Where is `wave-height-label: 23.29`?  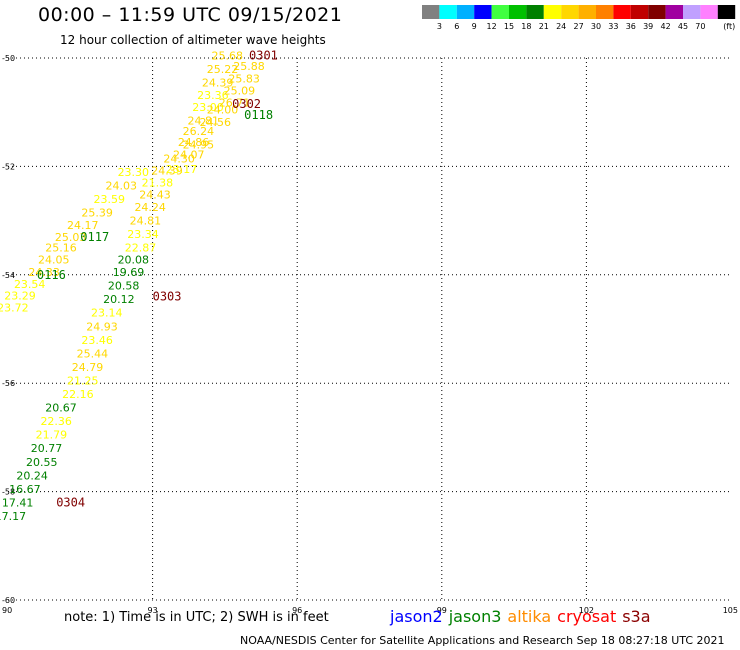
wave-height-label: 23.29 is located at coordinates (20, 295).